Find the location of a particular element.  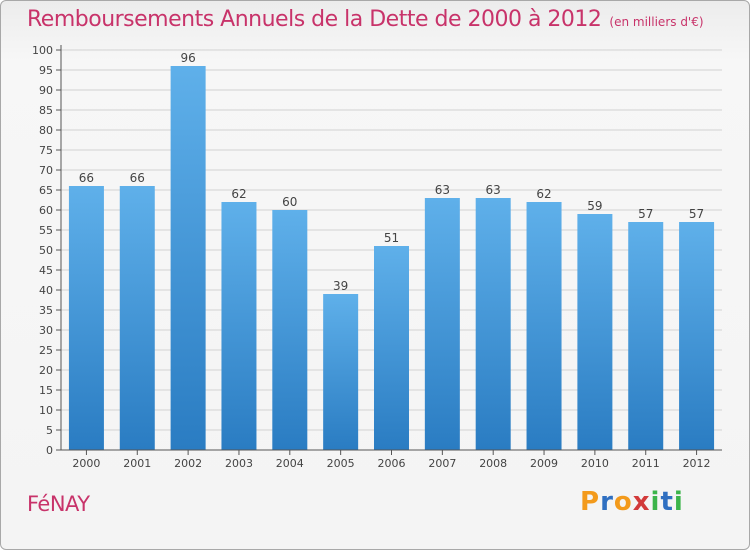

y-tick-label: 55 is located at coordinates (46, 230).